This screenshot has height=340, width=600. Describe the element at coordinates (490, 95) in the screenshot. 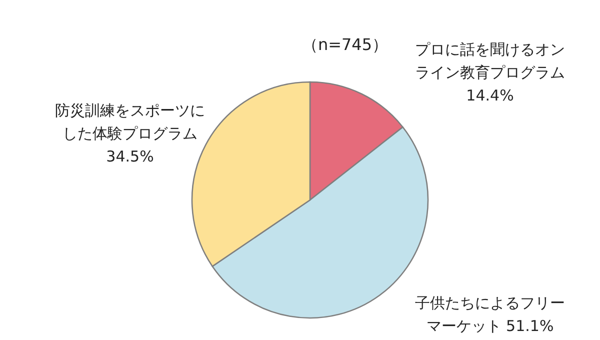

I see `data-label: 14.4%` at that location.